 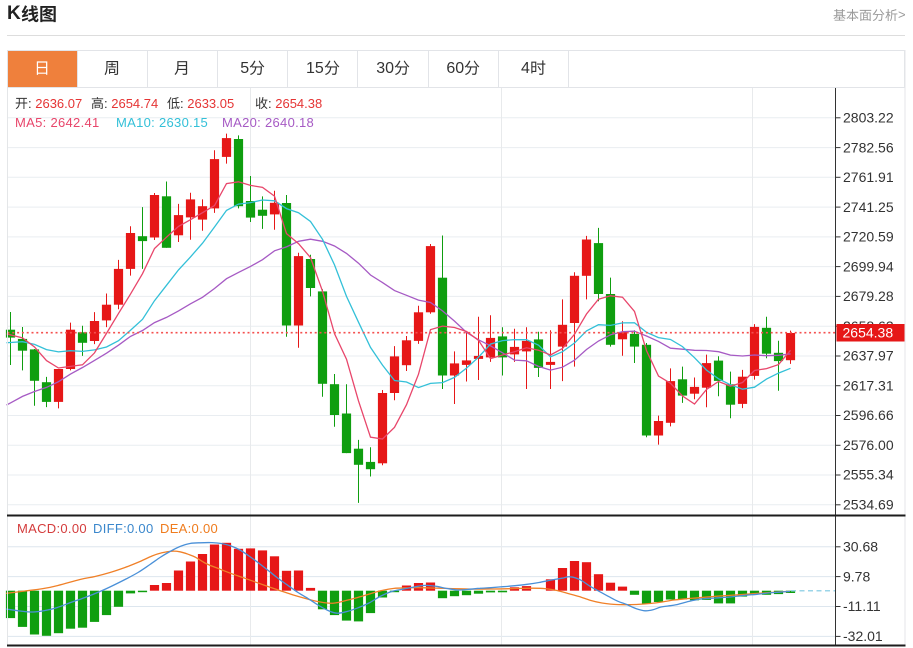 I want to click on svg-text: 2555.34, so click(x=868, y=475).